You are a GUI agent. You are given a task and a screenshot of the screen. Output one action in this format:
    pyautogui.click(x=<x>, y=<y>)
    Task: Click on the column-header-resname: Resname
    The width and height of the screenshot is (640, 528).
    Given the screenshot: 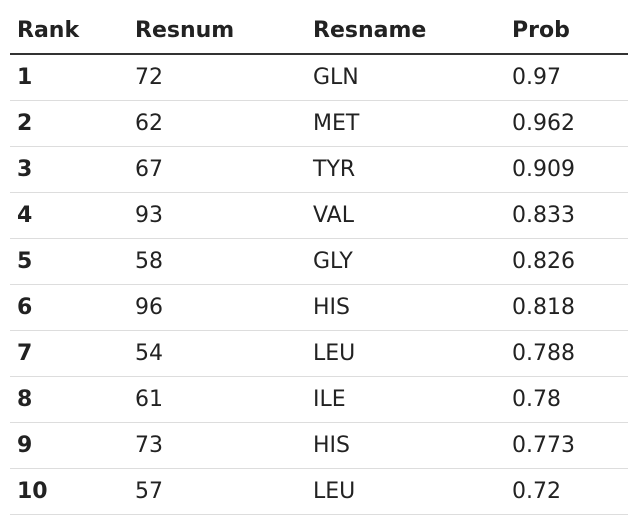 What is the action you would take?
    pyautogui.click(x=405, y=31)
    